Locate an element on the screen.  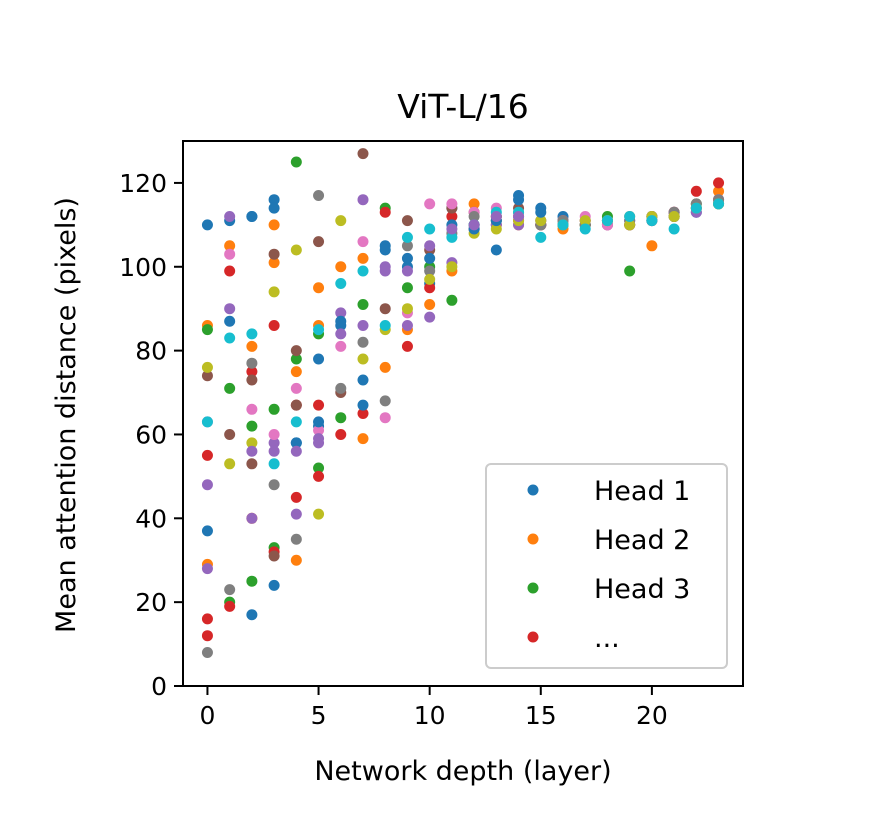
legend-label: Head 2 is located at coordinates (642, 540).